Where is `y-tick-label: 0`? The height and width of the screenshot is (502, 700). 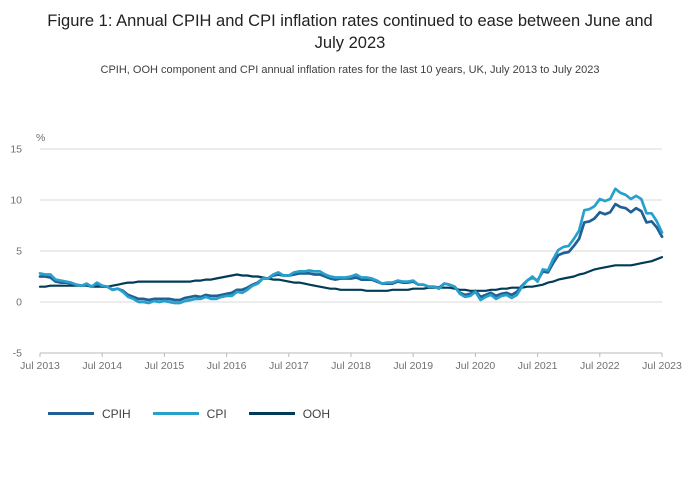
y-tick-label: 0 is located at coordinates (19, 302).